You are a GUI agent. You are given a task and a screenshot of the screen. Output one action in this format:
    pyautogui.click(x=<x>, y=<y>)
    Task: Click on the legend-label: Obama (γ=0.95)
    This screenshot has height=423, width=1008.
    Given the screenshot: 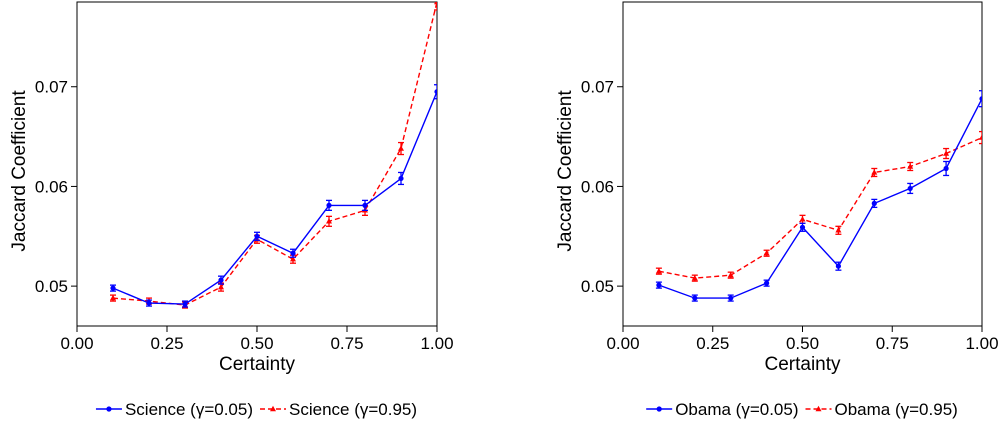 What is the action you would take?
    pyautogui.click(x=896, y=409)
    